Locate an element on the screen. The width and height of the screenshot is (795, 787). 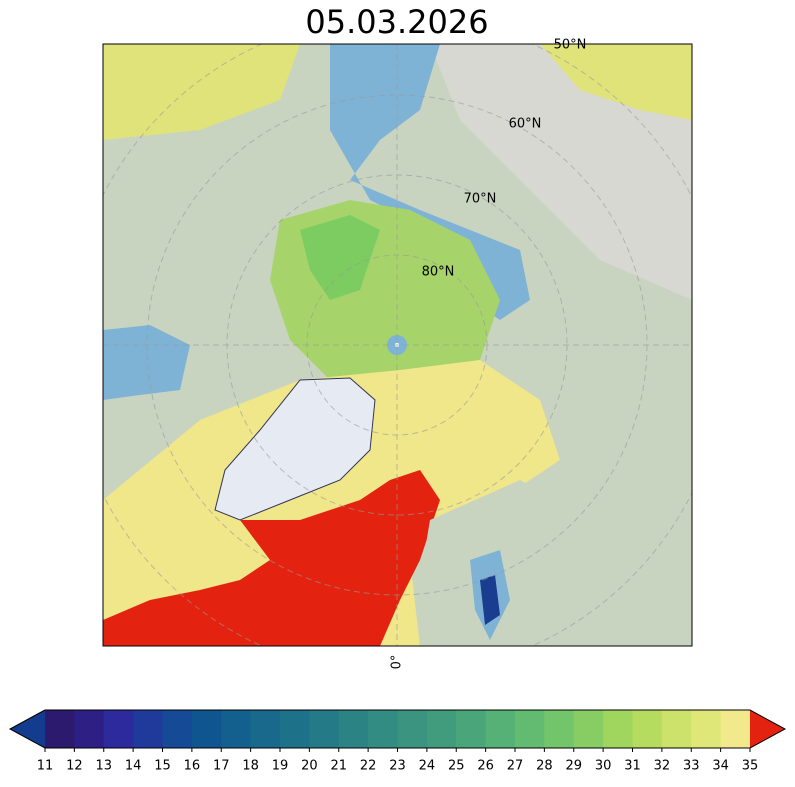
colorbar-tick-label: 34 is located at coordinates (720, 766).